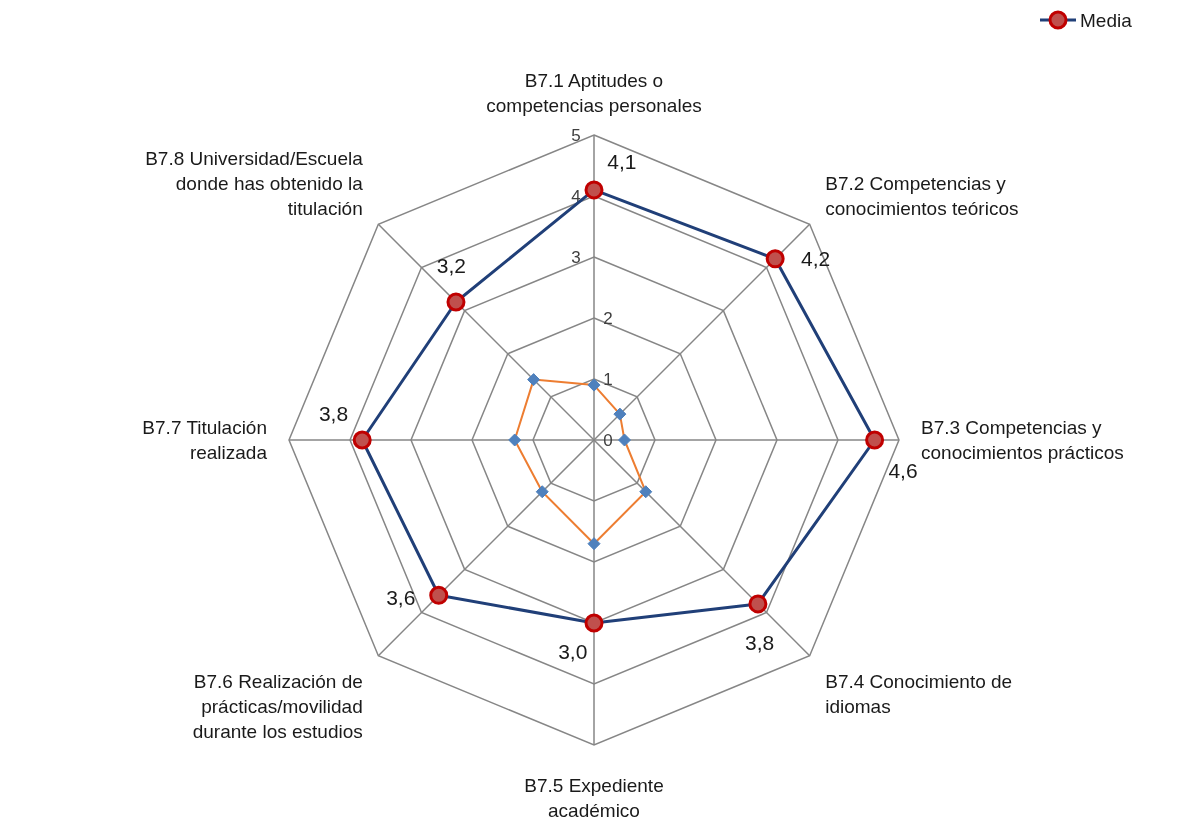  What do you see at coordinates (608, 318) in the screenshot?
I see `y-tick-label: 2` at bounding box center [608, 318].